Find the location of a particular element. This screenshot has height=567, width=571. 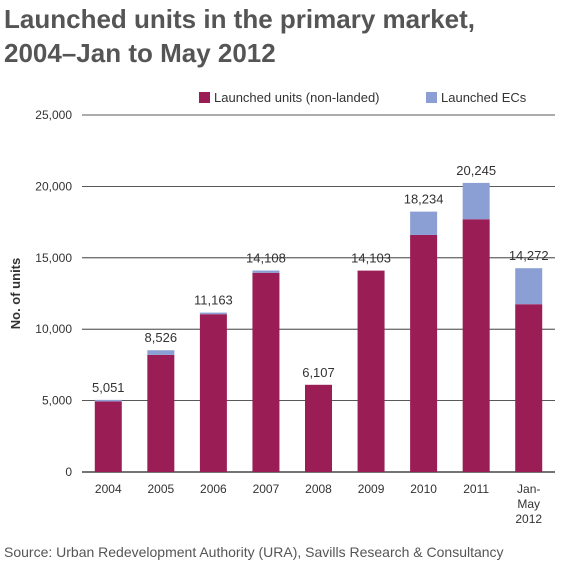

data-label: 14,272 is located at coordinates (529, 255).